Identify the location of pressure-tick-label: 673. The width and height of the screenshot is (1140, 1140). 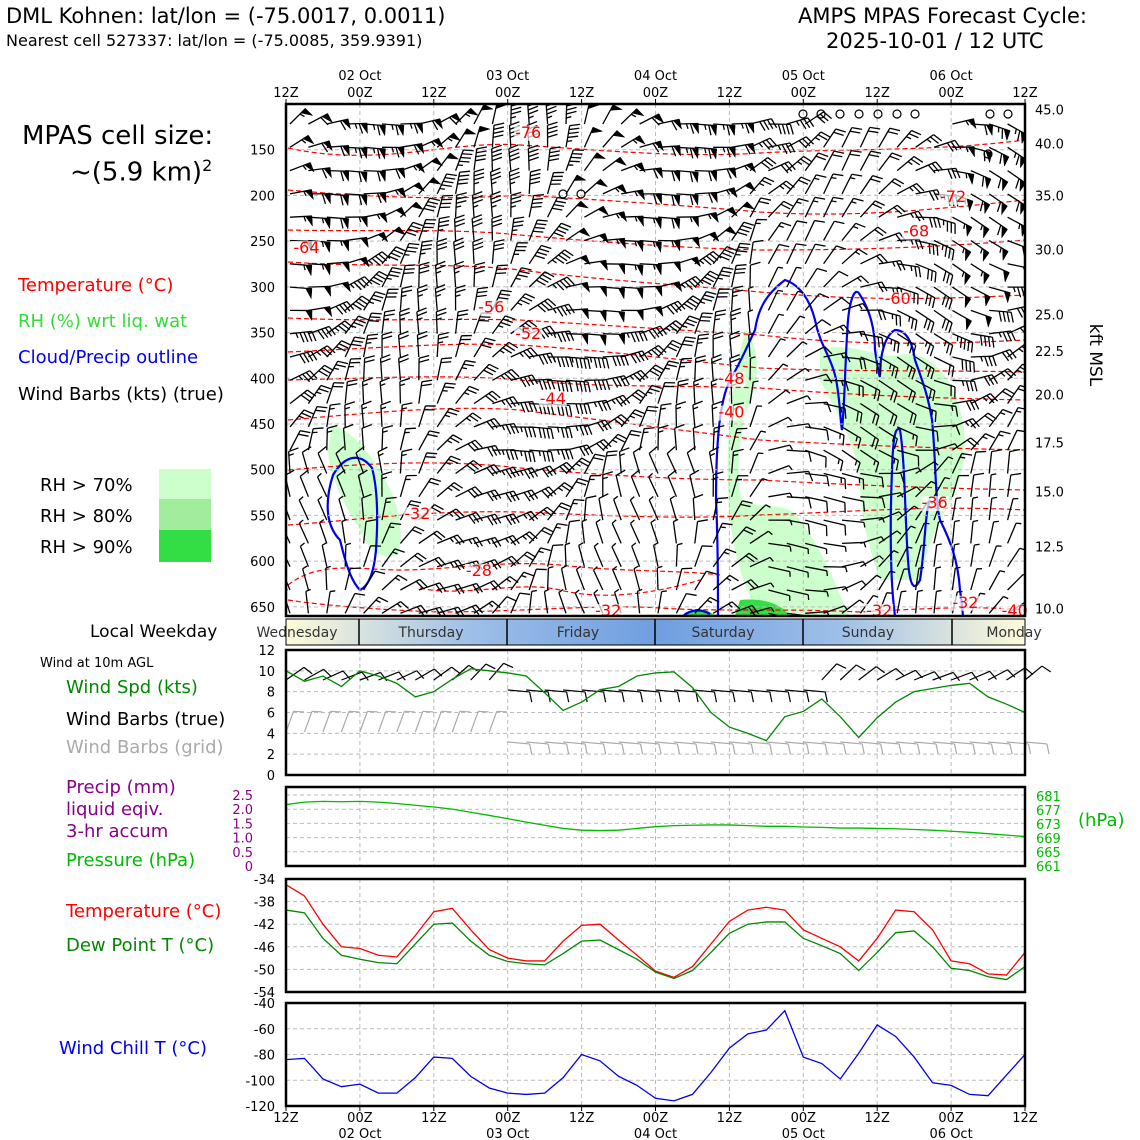
(1048, 825).